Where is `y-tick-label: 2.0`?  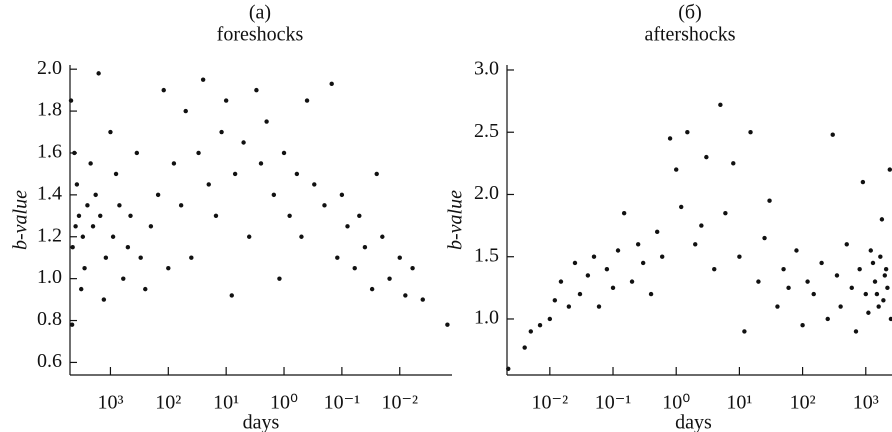
y-tick-label: 2.0 is located at coordinates (486, 193).